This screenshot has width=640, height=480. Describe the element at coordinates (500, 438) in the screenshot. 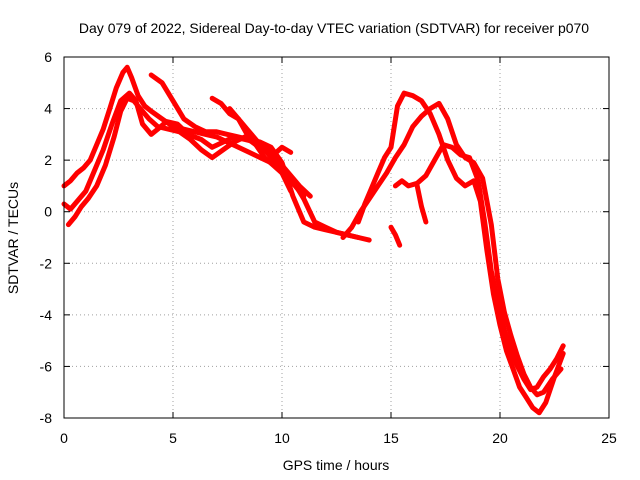

I see `x-tick-label: 20` at that location.